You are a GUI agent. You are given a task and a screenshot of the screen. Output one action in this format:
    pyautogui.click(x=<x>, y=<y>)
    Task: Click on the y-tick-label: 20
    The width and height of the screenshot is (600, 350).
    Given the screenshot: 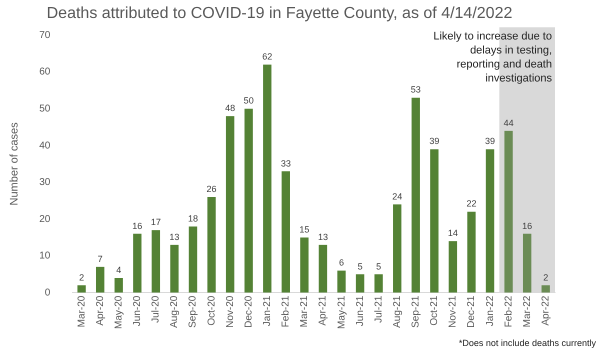 What is the action you would take?
    pyautogui.click(x=45, y=219)
    